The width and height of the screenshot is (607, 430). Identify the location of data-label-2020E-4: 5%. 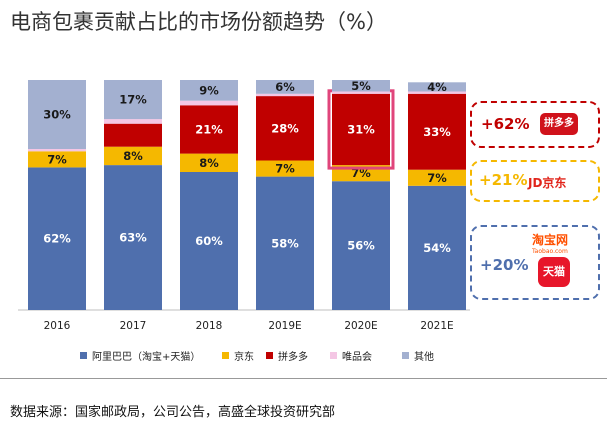
(361, 86).